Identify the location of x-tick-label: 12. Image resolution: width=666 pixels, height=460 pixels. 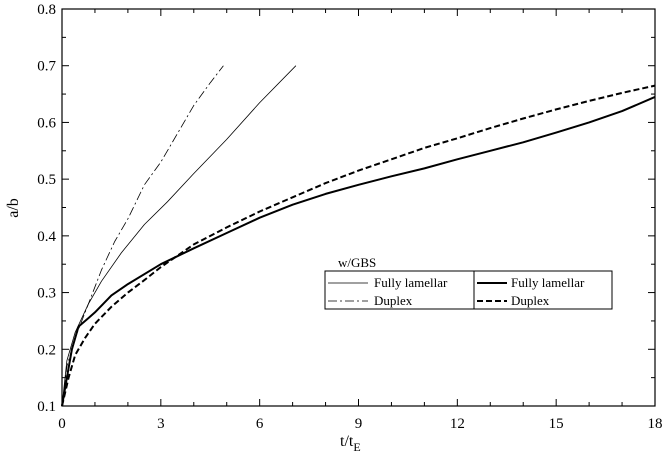
(457, 424).